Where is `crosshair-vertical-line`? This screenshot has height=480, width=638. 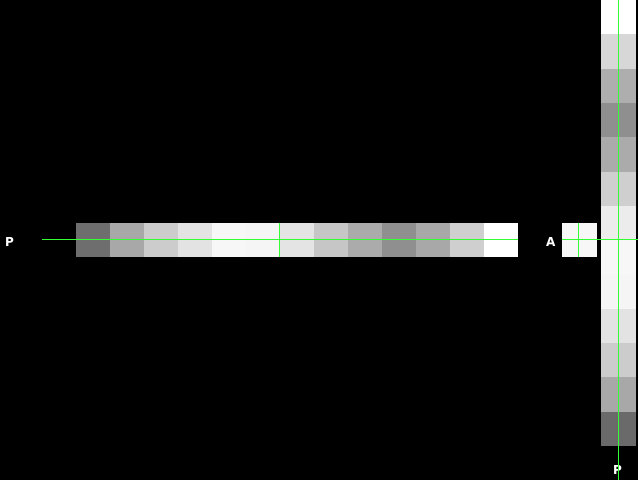 crosshair-vertical-line is located at coordinates (618, 240).